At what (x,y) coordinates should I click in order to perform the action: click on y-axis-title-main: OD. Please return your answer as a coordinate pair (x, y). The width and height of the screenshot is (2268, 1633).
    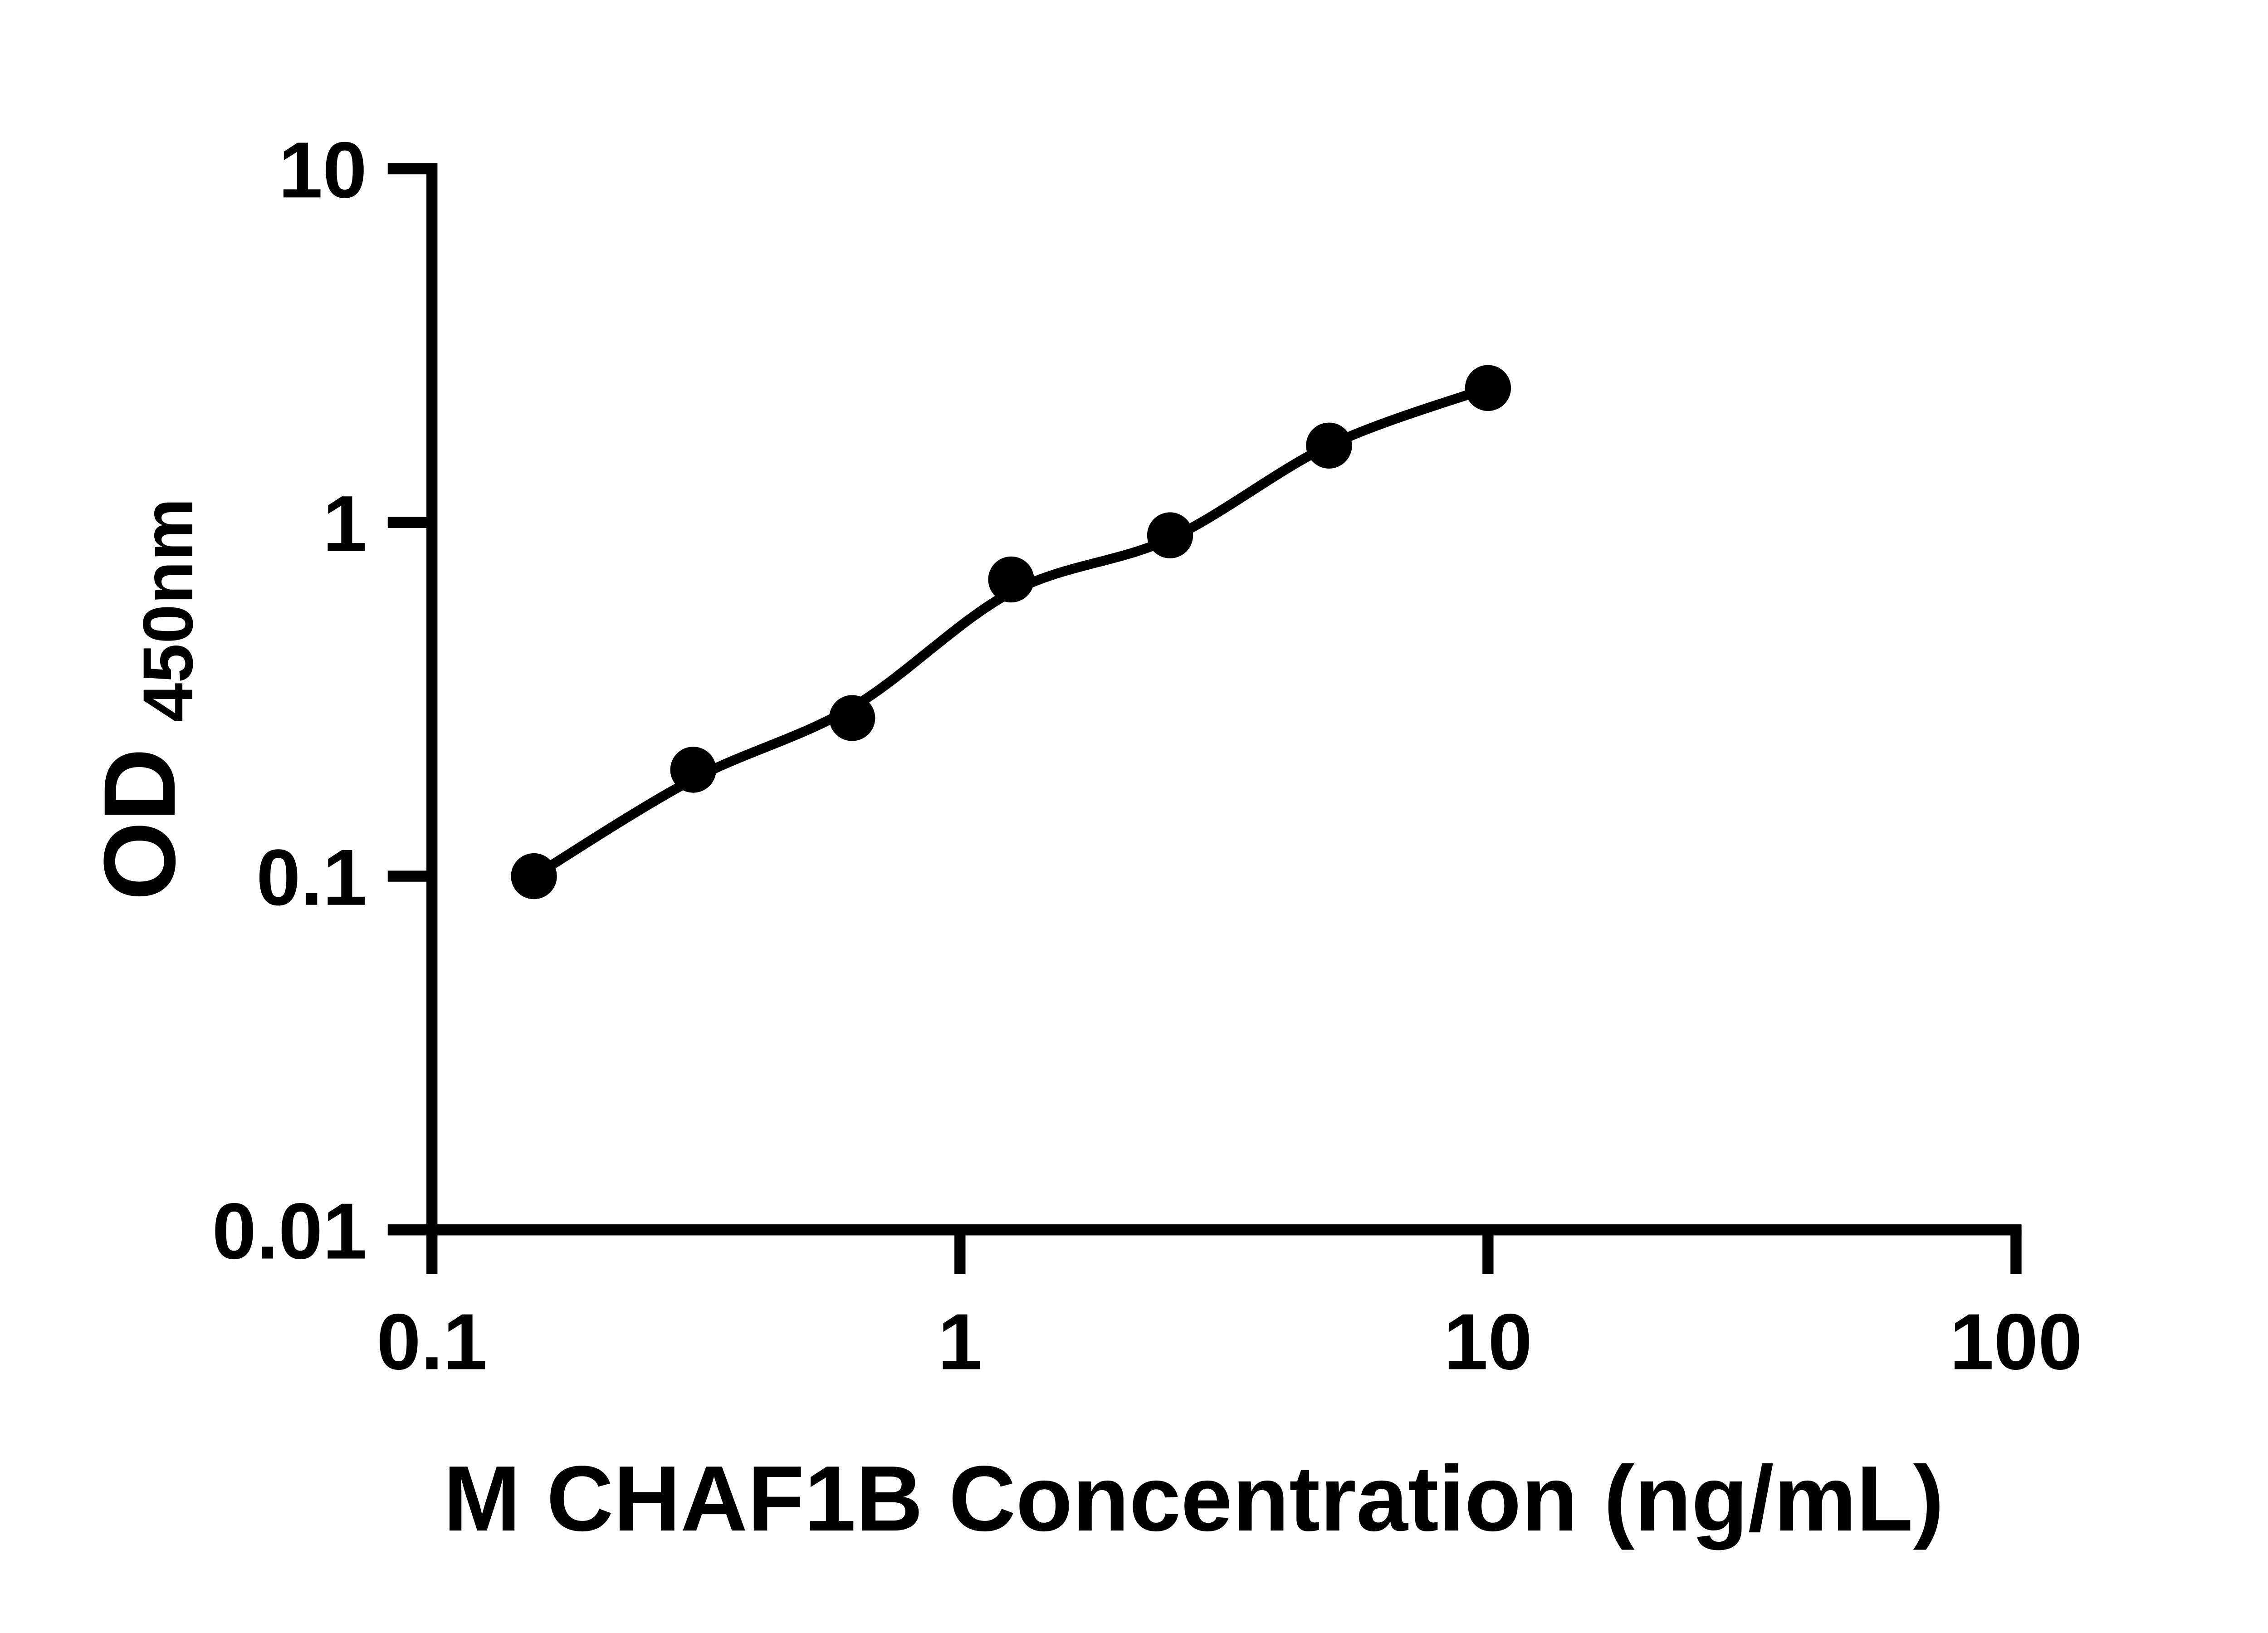
    Looking at the image, I should click on (140, 824).